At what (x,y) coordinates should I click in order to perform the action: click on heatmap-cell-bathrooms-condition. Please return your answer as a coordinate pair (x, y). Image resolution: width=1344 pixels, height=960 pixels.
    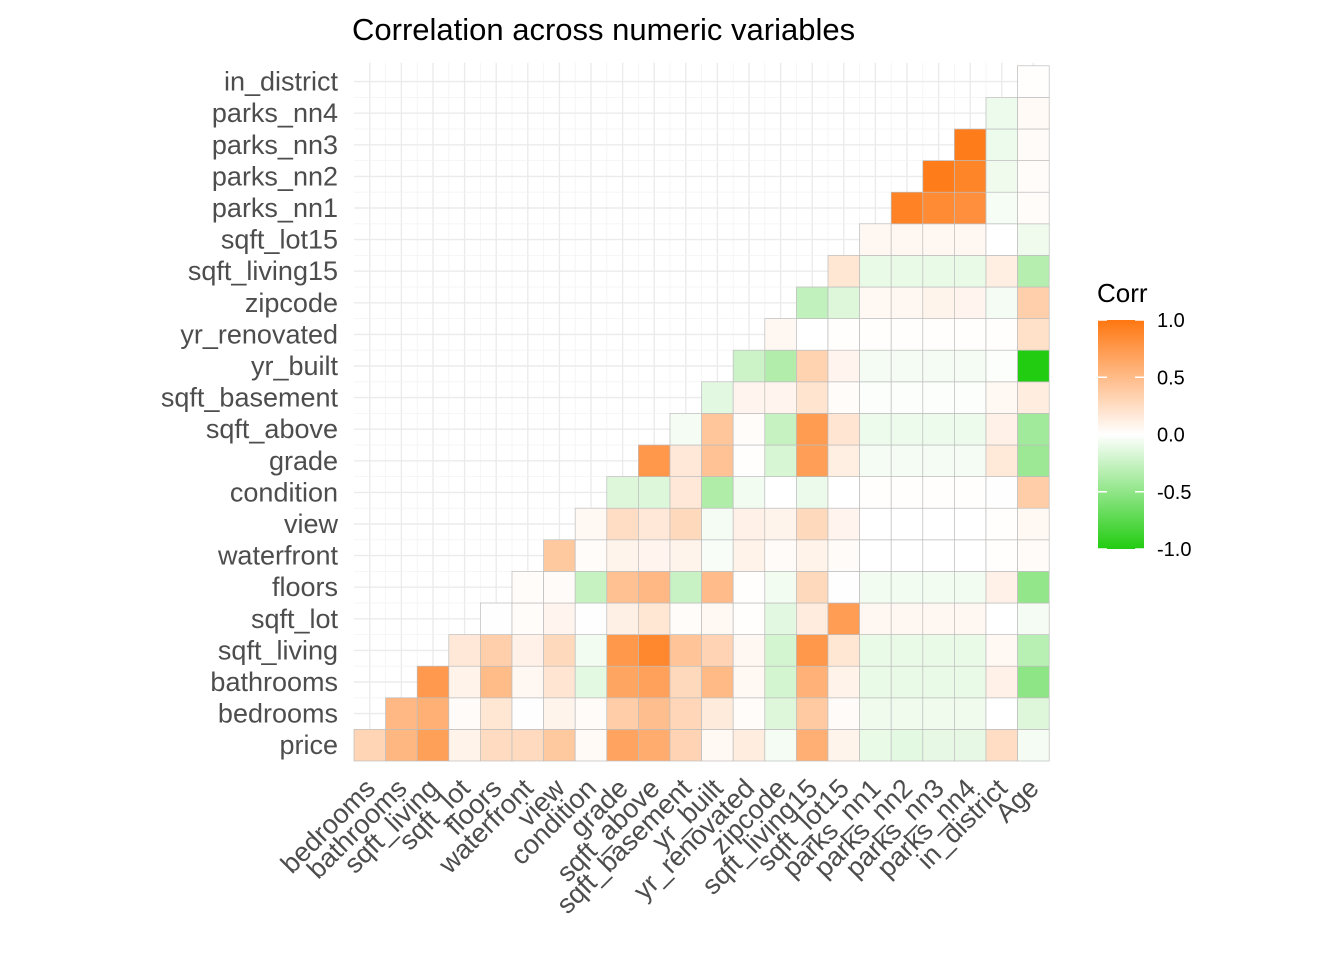
    Looking at the image, I should click on (591, 682).